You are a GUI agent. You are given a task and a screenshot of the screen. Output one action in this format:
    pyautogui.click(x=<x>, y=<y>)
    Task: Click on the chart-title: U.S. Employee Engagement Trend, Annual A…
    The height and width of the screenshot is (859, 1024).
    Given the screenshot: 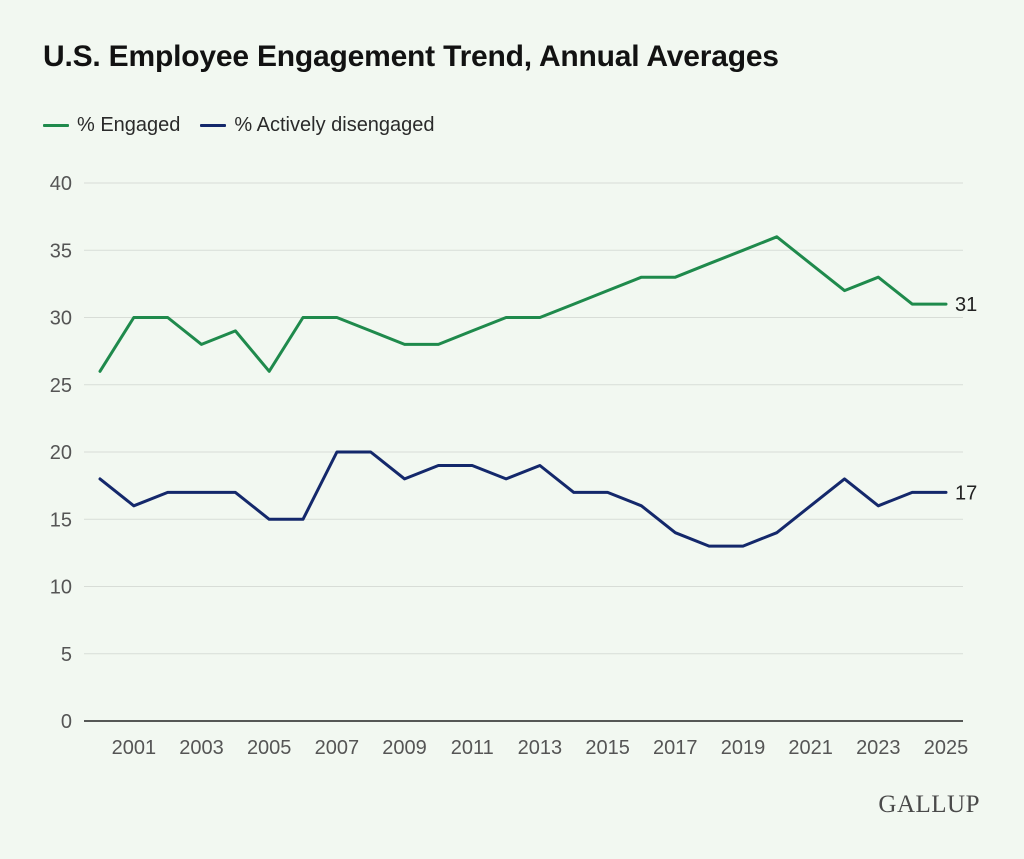 What is the action you would take?
    pyautogui.click(x=411, y=56)
    